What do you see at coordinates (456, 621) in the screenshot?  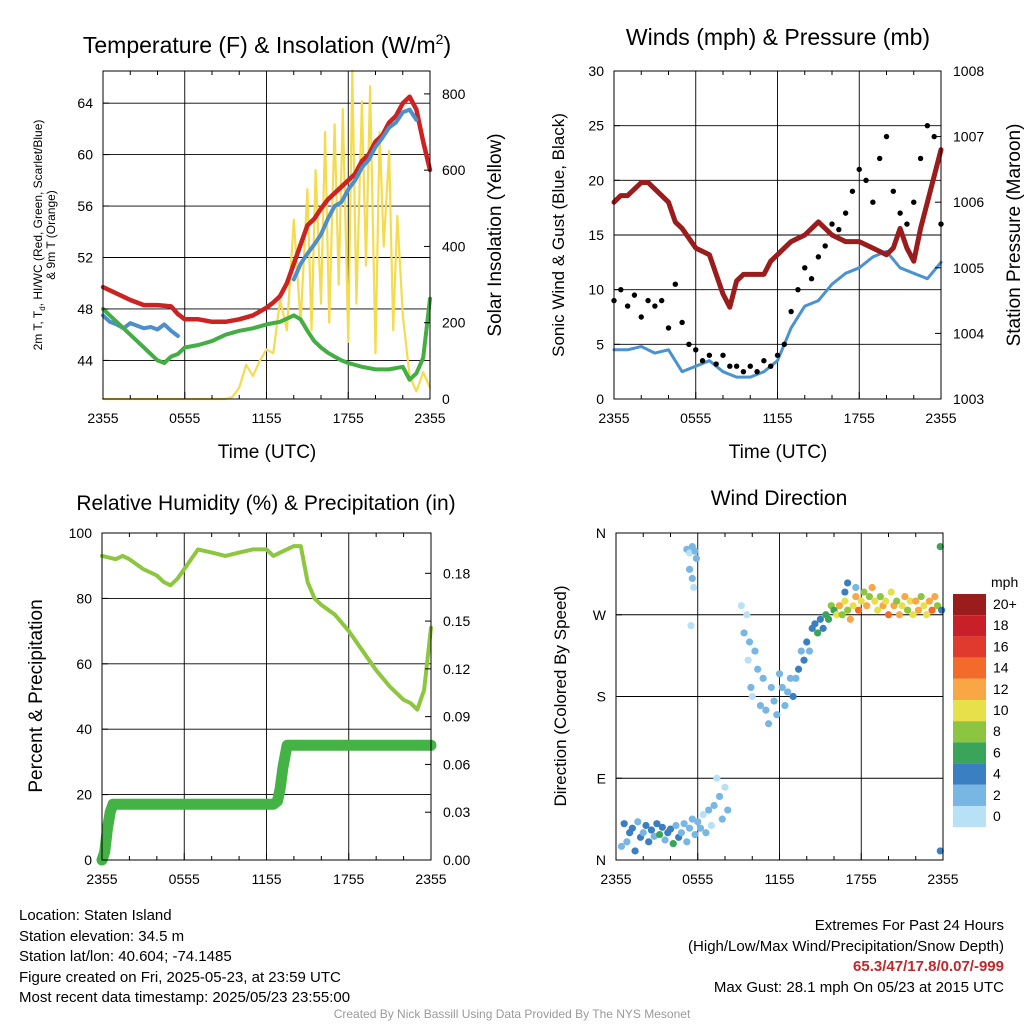 I see `y-right-tick-label: 0.15` at bounding box center [456, 621].